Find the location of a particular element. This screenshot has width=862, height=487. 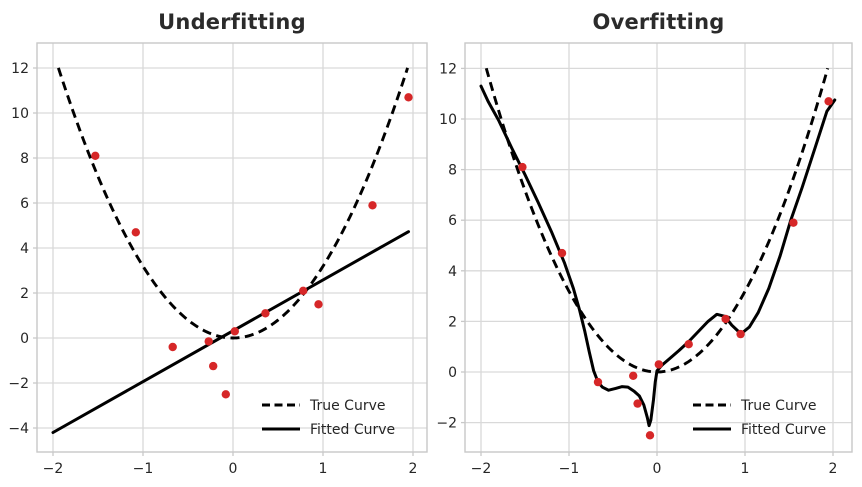

underfitting-chart-title: Underfitting is located at coordinates (232, 22).